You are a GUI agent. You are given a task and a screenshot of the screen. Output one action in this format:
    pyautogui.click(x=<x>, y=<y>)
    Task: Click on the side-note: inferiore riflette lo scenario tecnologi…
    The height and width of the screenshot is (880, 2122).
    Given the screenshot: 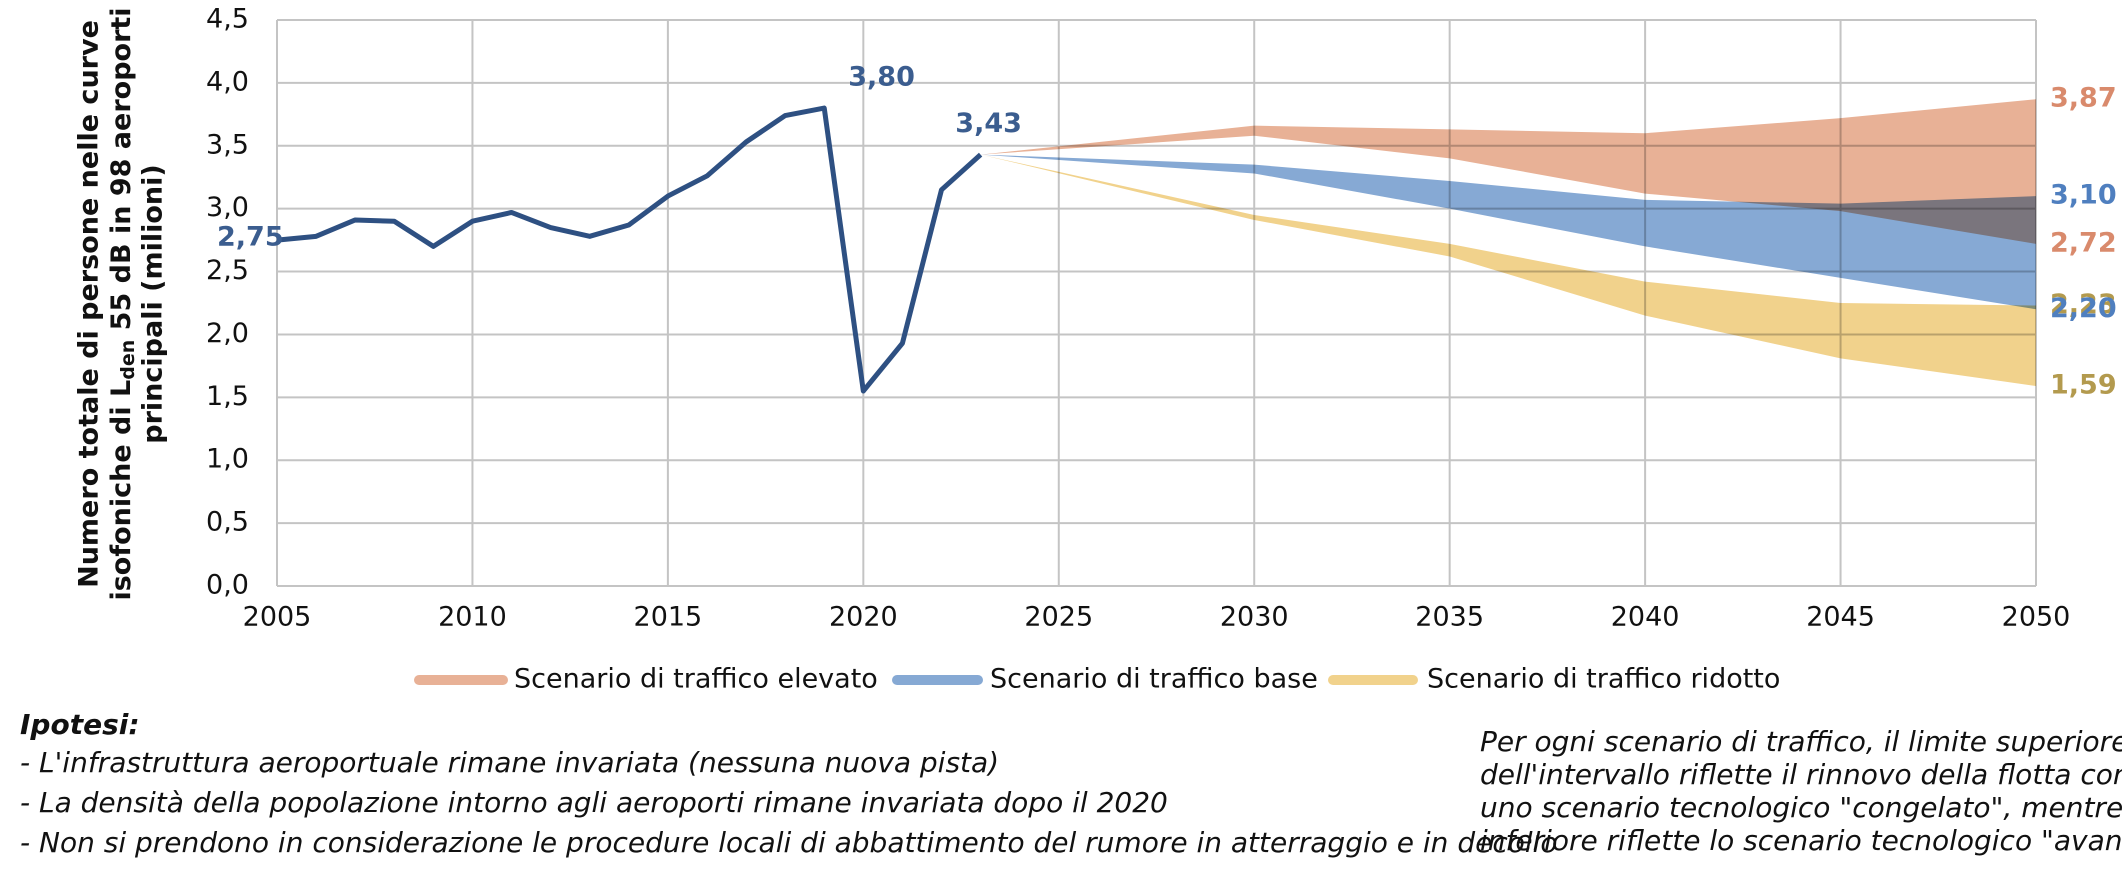 What is the action you would take?
    pyautogui.click(x=1801, y=840)
    